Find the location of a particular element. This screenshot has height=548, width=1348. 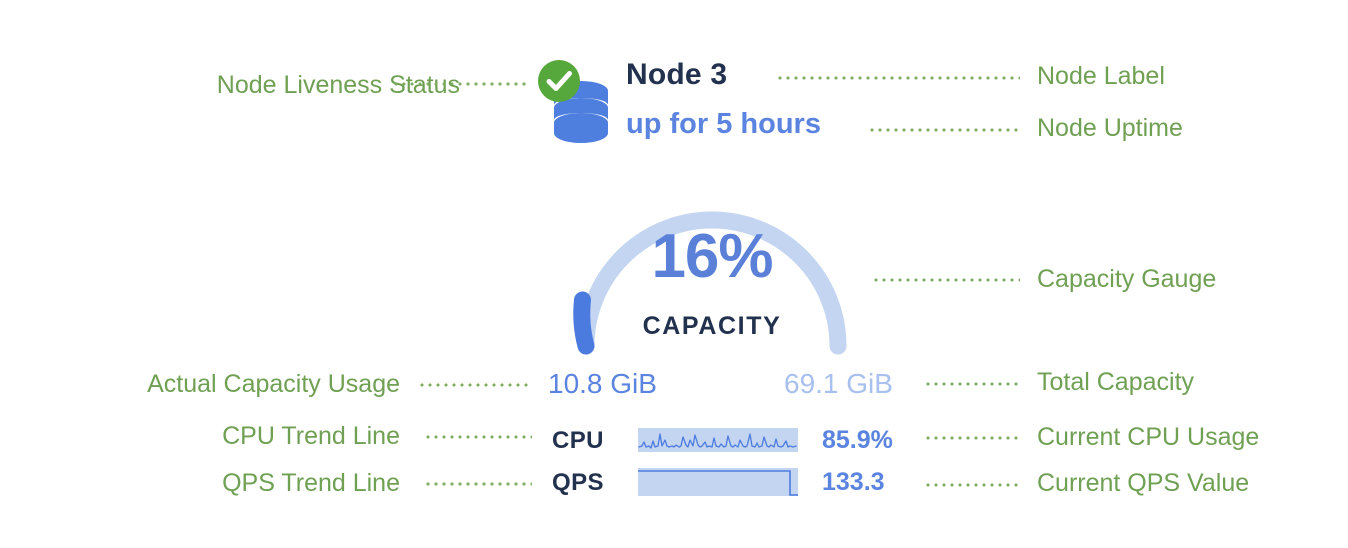

annotation-current-qps-value: Current QPS Value is located at coordinates (1143, 483).